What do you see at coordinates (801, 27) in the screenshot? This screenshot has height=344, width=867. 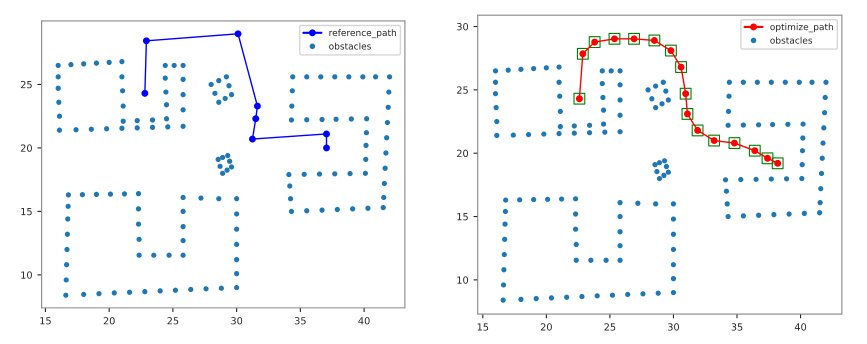 I see `legend-label: optimize_path` at bounding box center [801, 27].